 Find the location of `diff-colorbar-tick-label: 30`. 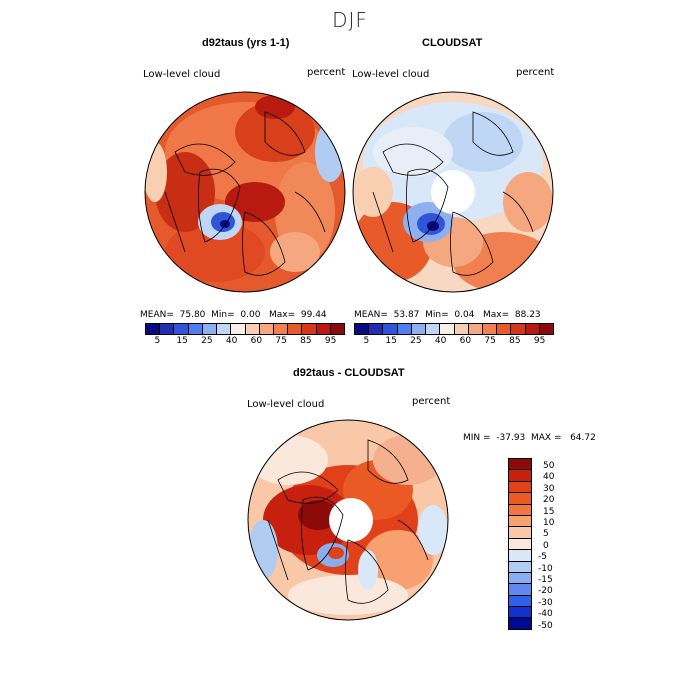

diff-colorbar-tick-label: 30 is located at coordinates (549, 488).